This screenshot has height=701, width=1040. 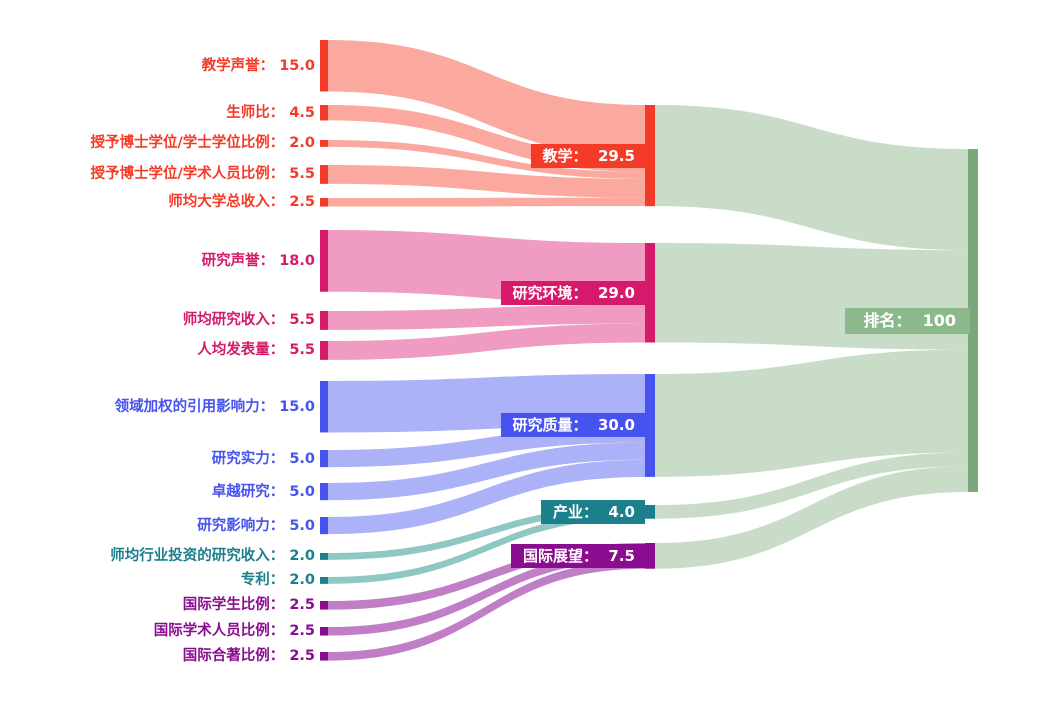 I want to click on link-industry-to-final, so click(x=811, y=485).